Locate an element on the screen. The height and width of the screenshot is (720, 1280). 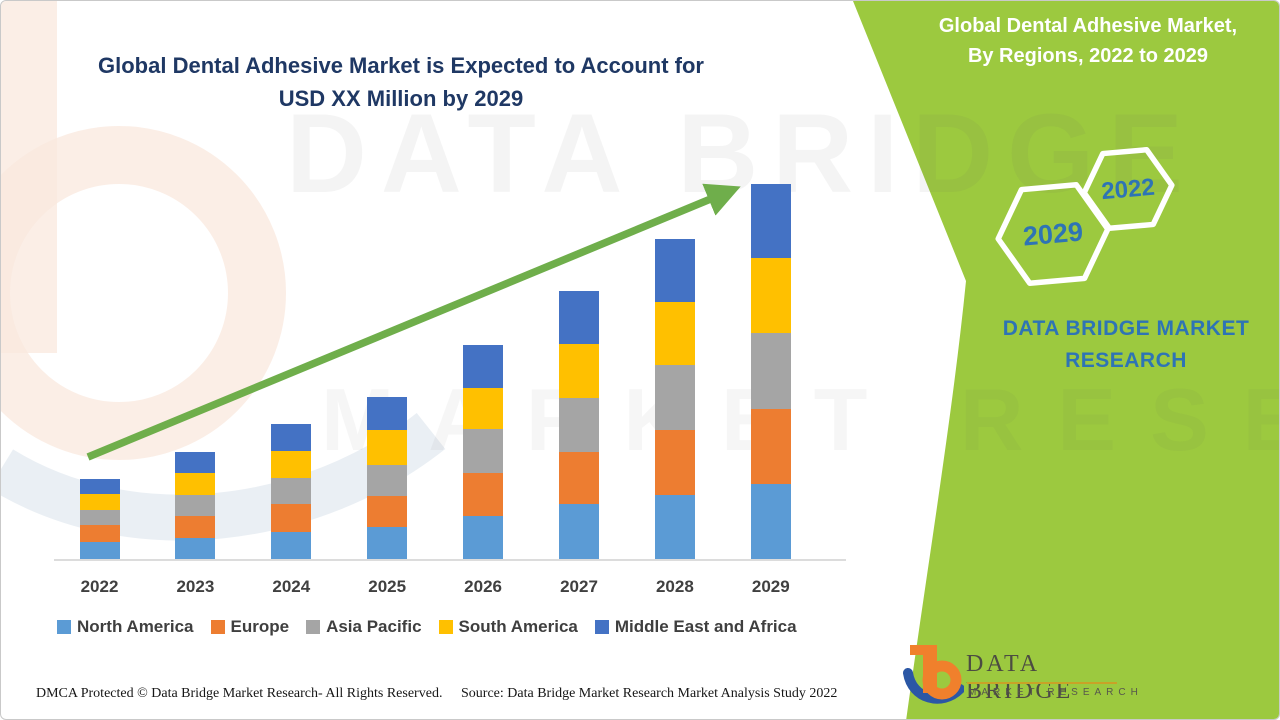
hexagon-2022-badge: 2022 is located at coordinates (1128, 189).